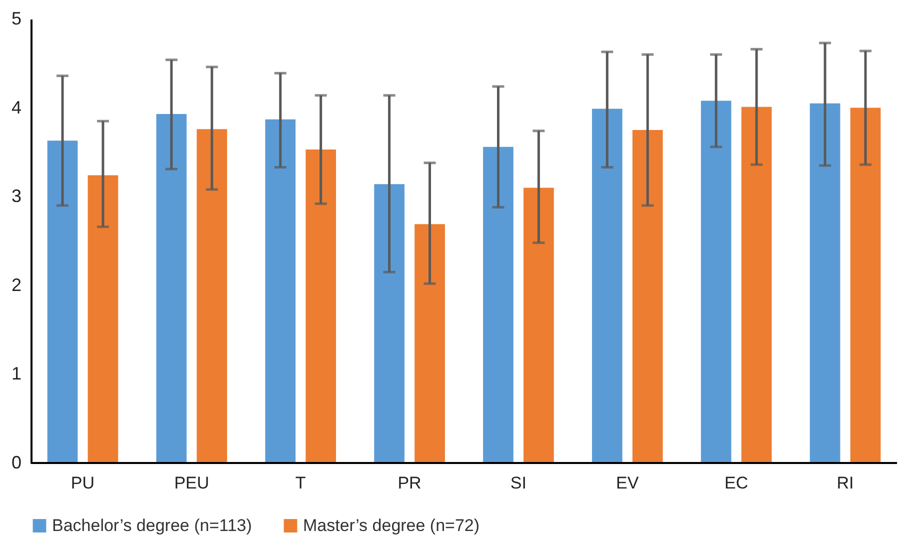 This screenshot has height=554, width=915. What do you see at coordinates (518, 483) in the screenshot?
I see `x-tick-label: SI` at bounding box center [518, 483].